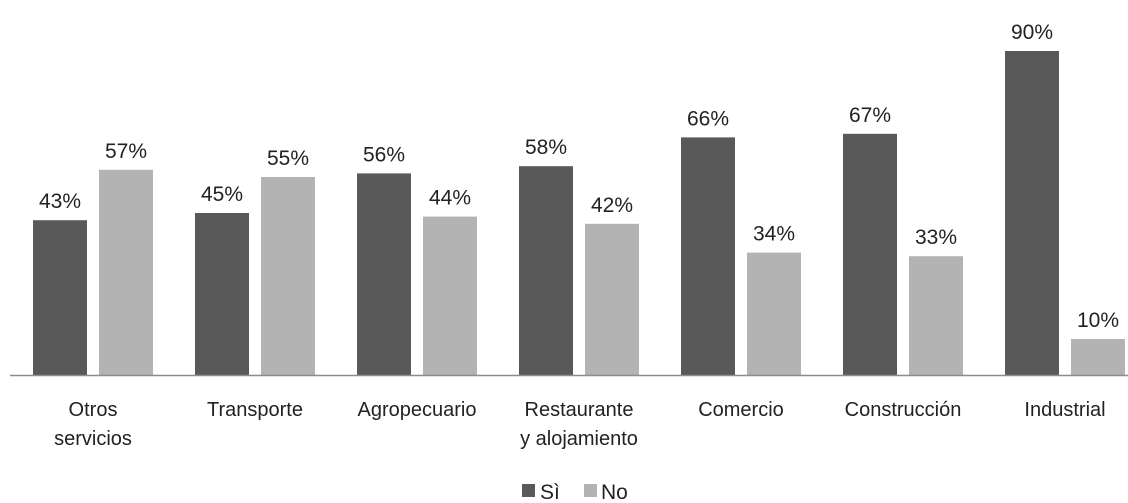 This screenshot has height=503, width=1128. Describe the element at coordinates (546, 147) in the screenshot. I see `value-label-si-3: 58%` at that location.